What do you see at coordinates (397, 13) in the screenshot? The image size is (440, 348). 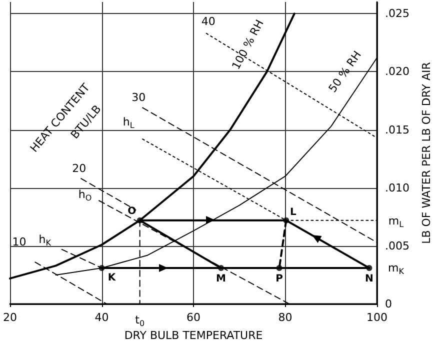 I see `y-tick-label: .025` at bounding box center [397, 13].